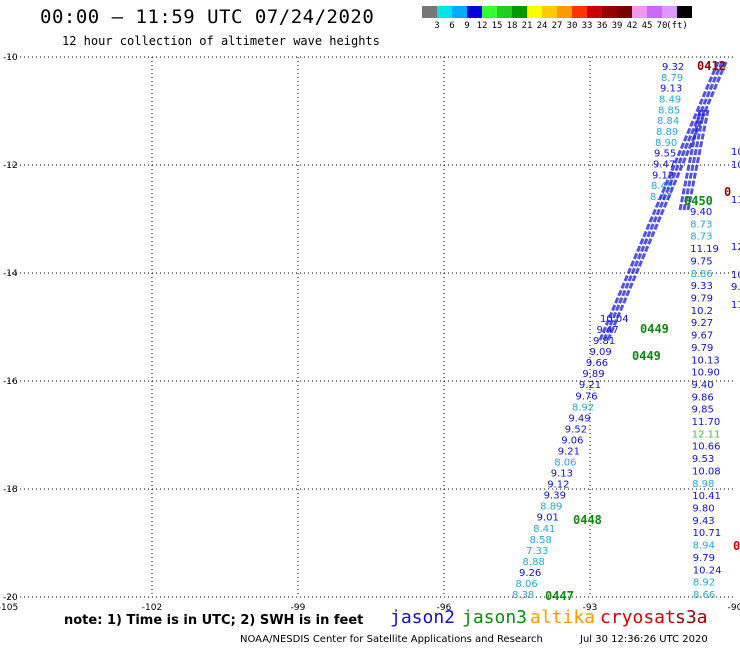  I want to click on color-scale-label: 42, so click(632, 26).